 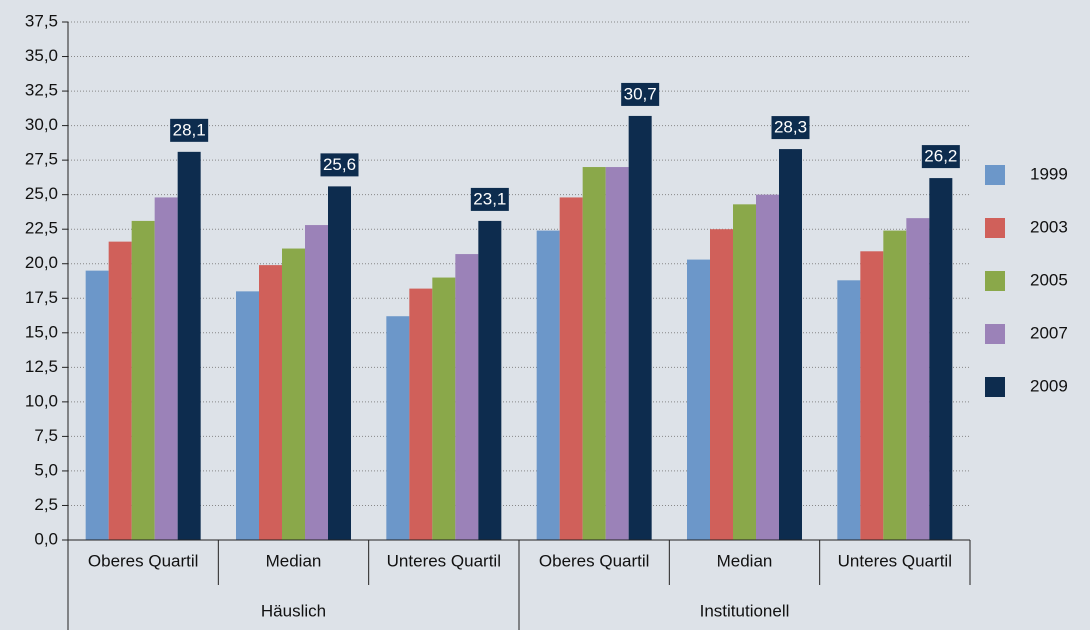 I want to click on data-label: 26,2, so click(x=940, y=156).